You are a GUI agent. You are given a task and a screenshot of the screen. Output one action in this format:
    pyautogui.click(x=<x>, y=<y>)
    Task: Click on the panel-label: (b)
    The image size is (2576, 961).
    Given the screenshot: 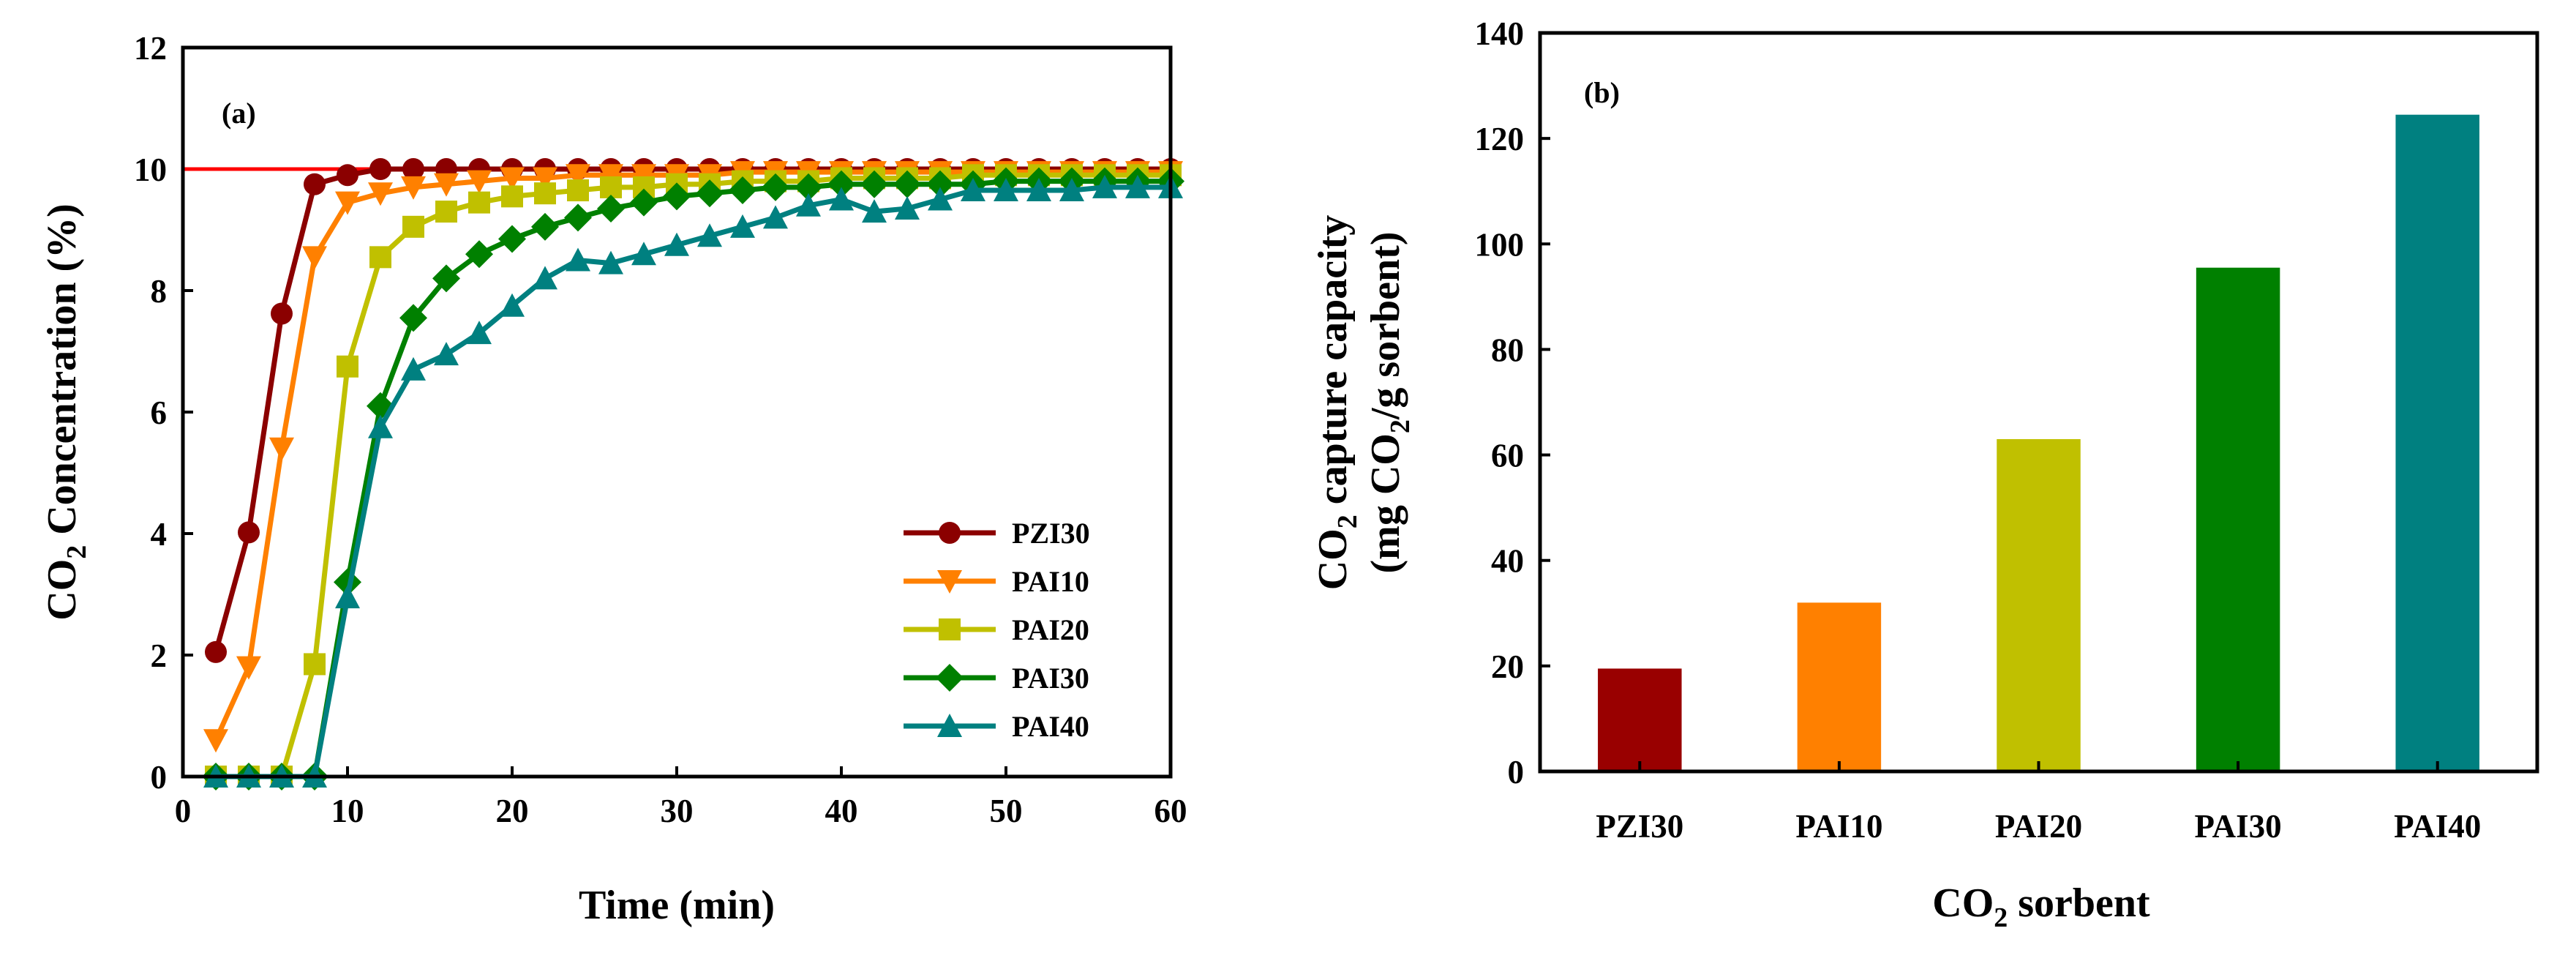 What is the action you would take?
    pyautogui.click(x=1602, y=92)
    